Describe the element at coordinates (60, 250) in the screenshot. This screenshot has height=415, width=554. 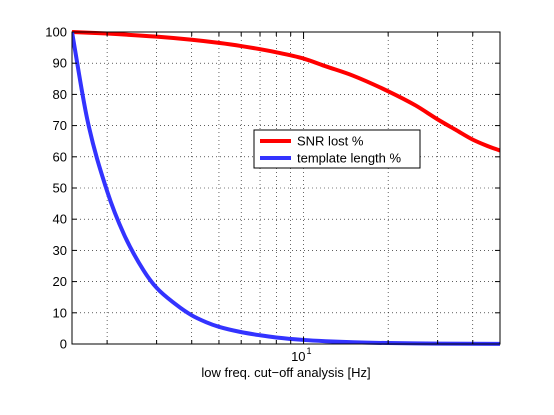
I see `y-tick-label: 30` at that location.